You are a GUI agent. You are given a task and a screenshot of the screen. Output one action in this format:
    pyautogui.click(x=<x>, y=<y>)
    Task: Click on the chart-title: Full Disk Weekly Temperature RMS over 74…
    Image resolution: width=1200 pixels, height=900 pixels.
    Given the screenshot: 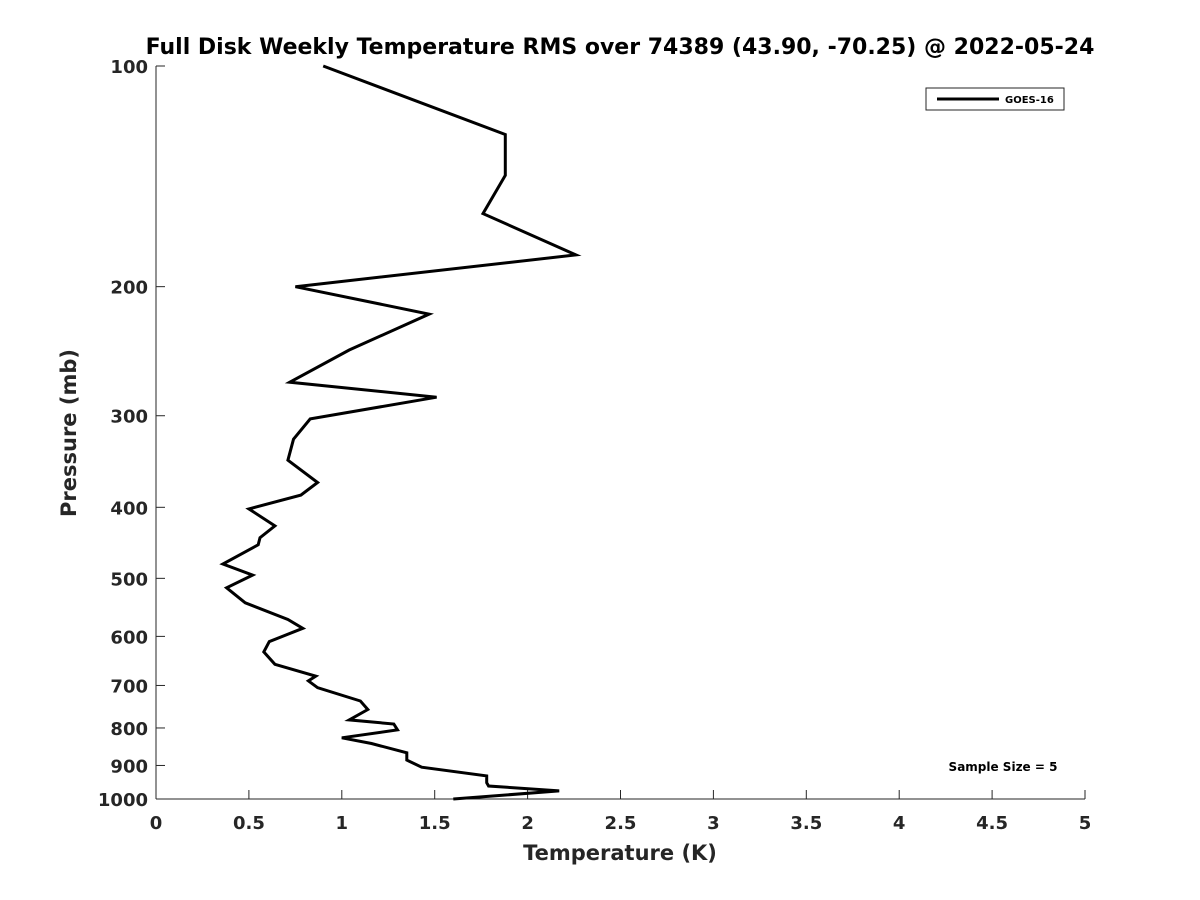 What is the action you would take?
    pyautogui.click(x=620, y=47)
    